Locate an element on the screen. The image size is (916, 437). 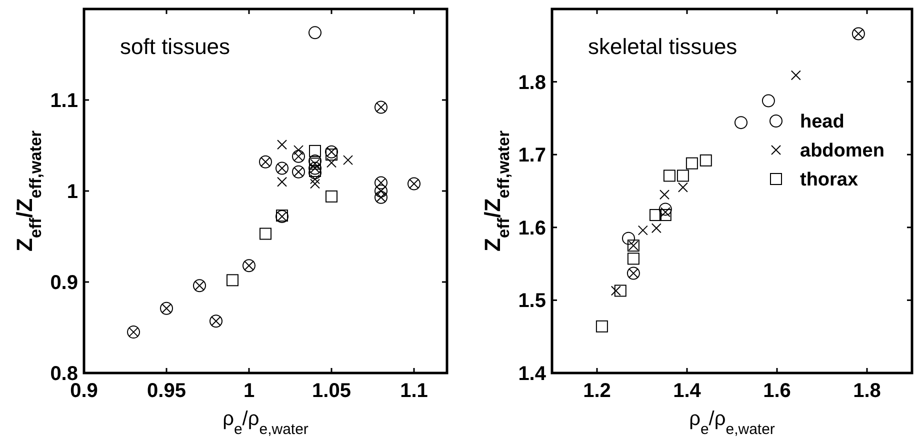
x-tick-label: 1.6 is located at coordinates (777, 391).